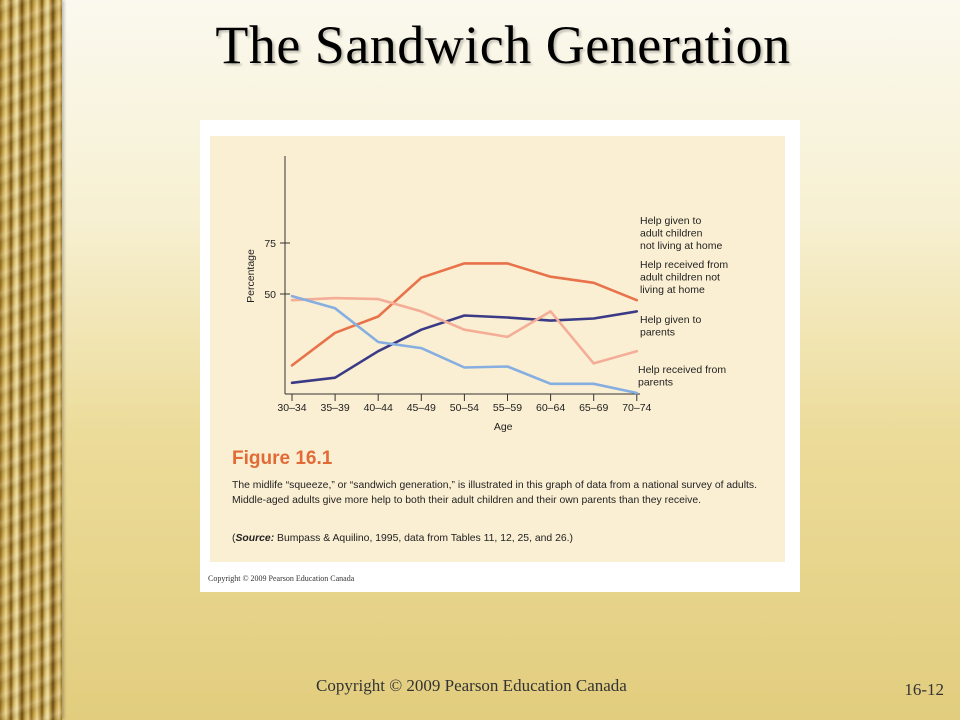  Describe the element at coordinates (636, 408) in the screenshot. I see `x-tick-label: 70–74` at that location.